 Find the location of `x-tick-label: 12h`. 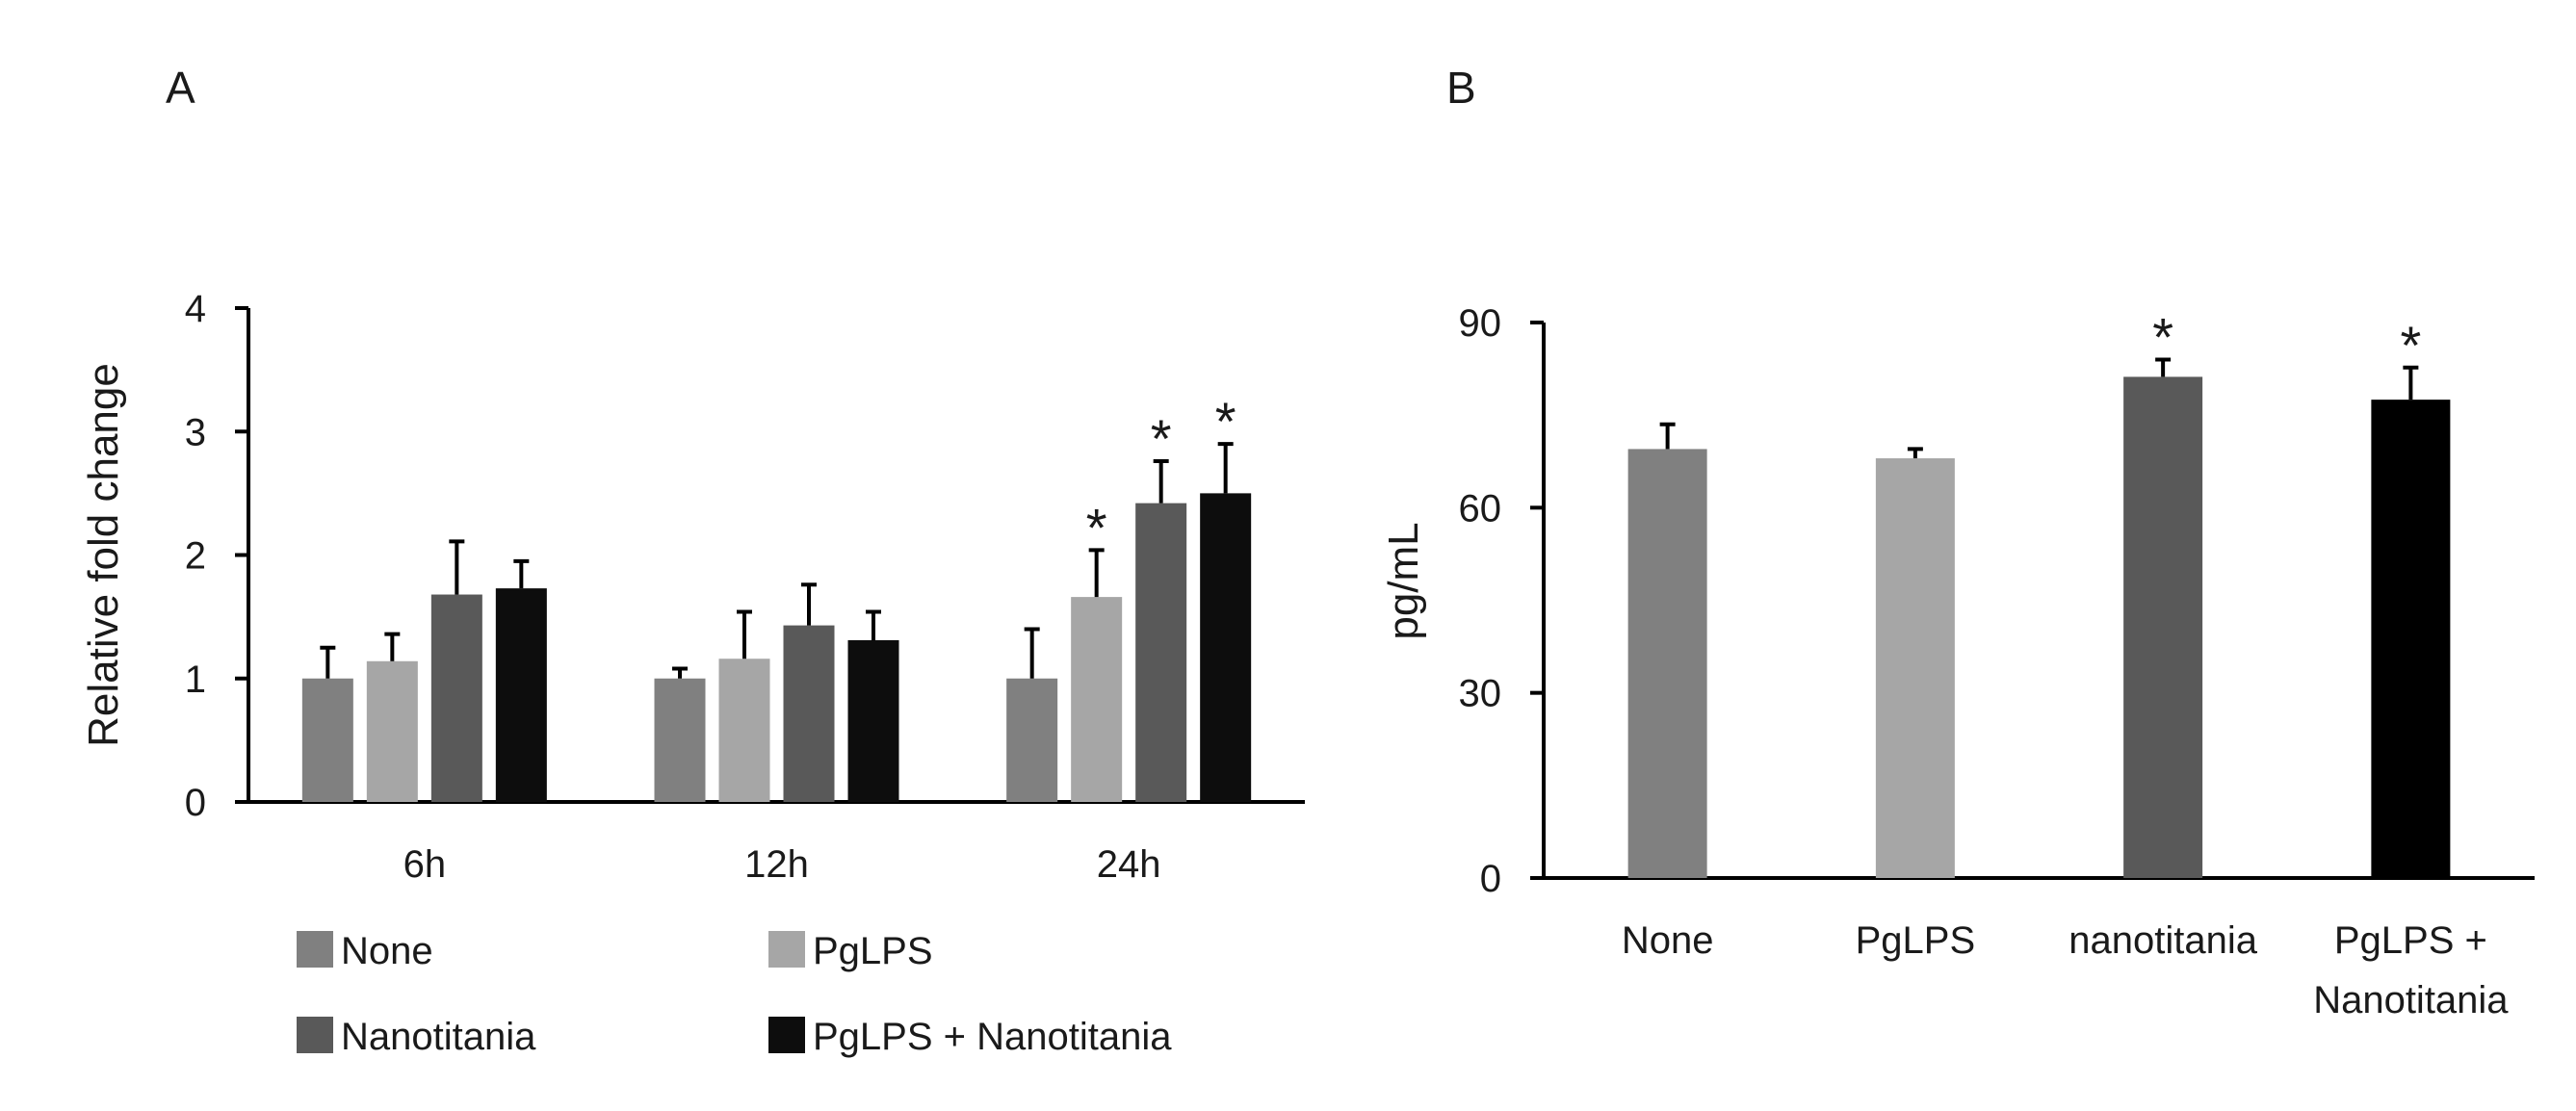

x-tick-label: 12h is located at coordinates (776, 864).